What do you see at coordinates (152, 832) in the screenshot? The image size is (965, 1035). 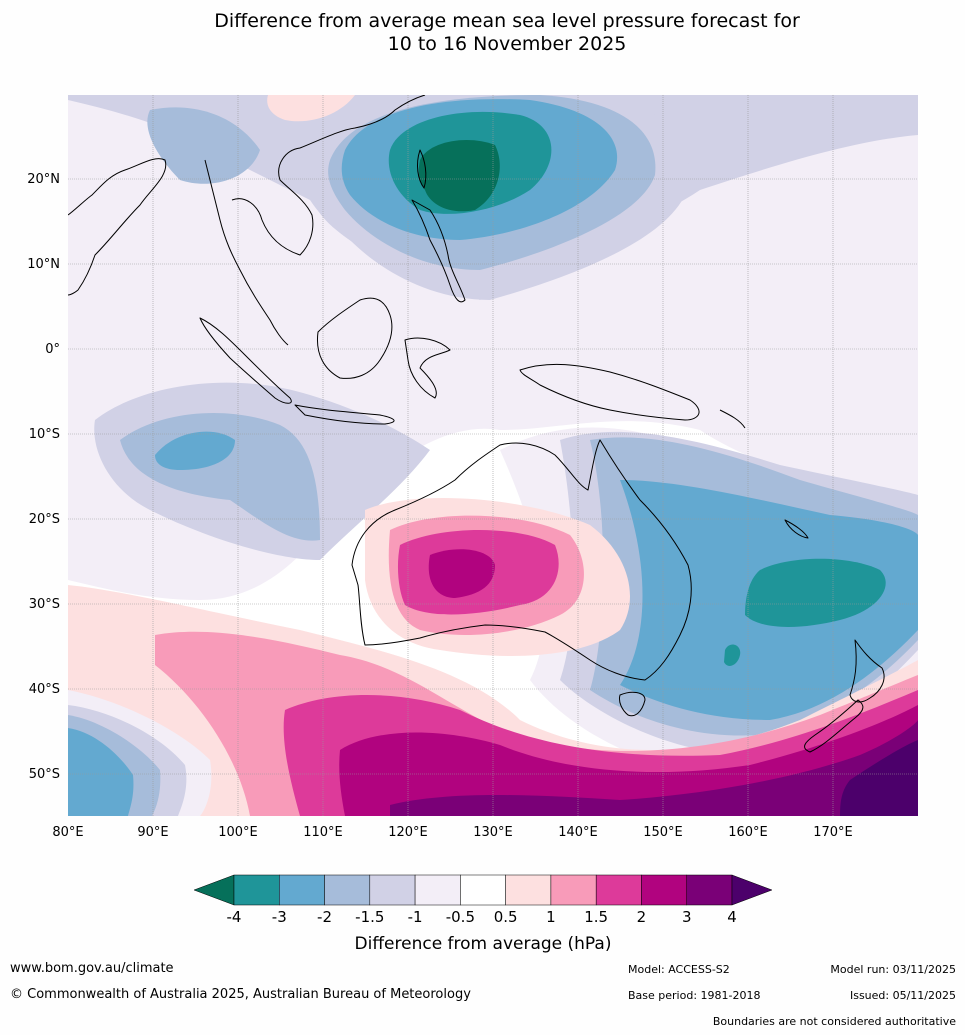 I see `lon-label: 90°E` at bounding box center [152, 832].